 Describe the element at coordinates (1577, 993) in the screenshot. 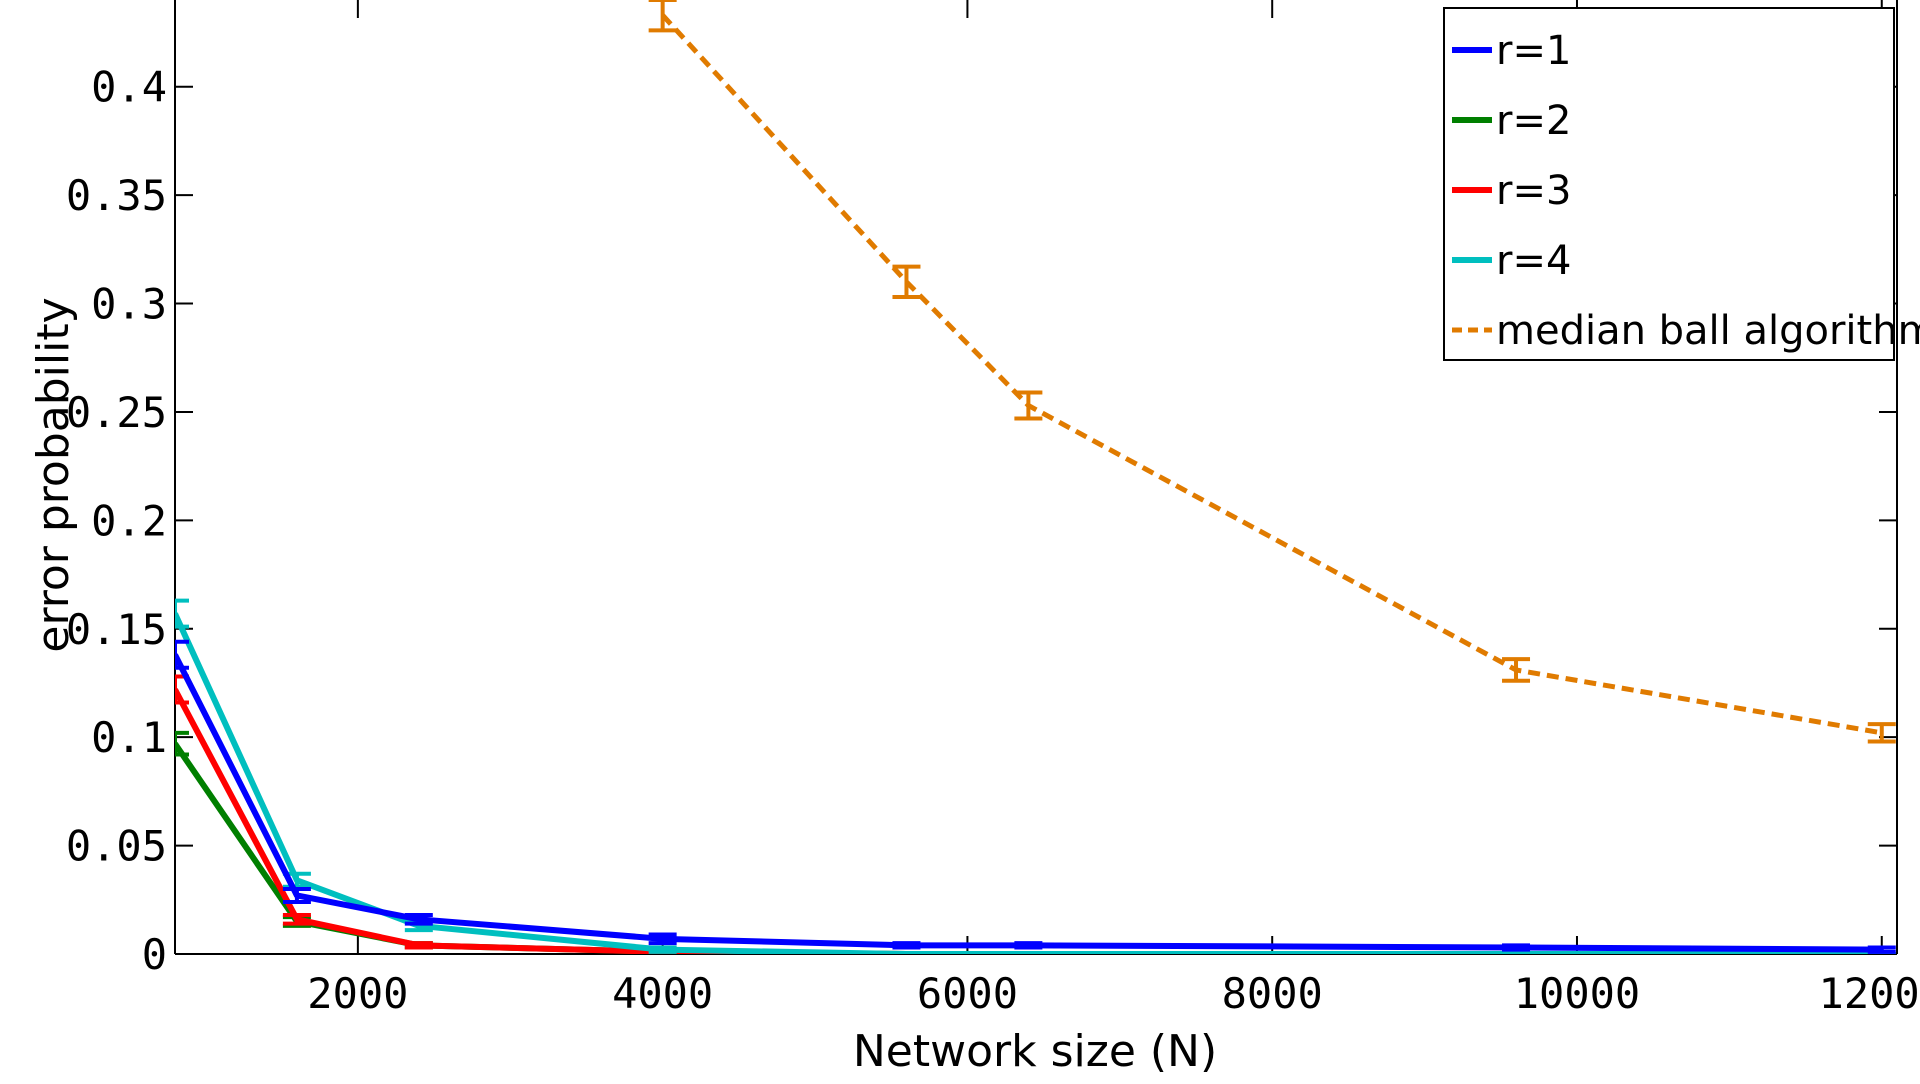

I see `x-tick-label: 10000` at that location.